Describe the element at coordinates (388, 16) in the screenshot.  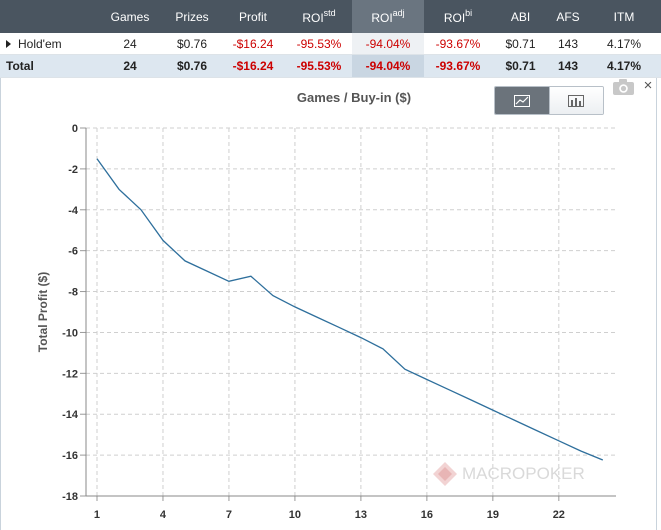
I see `column-header-roi-adj: ROIadj` at that location.